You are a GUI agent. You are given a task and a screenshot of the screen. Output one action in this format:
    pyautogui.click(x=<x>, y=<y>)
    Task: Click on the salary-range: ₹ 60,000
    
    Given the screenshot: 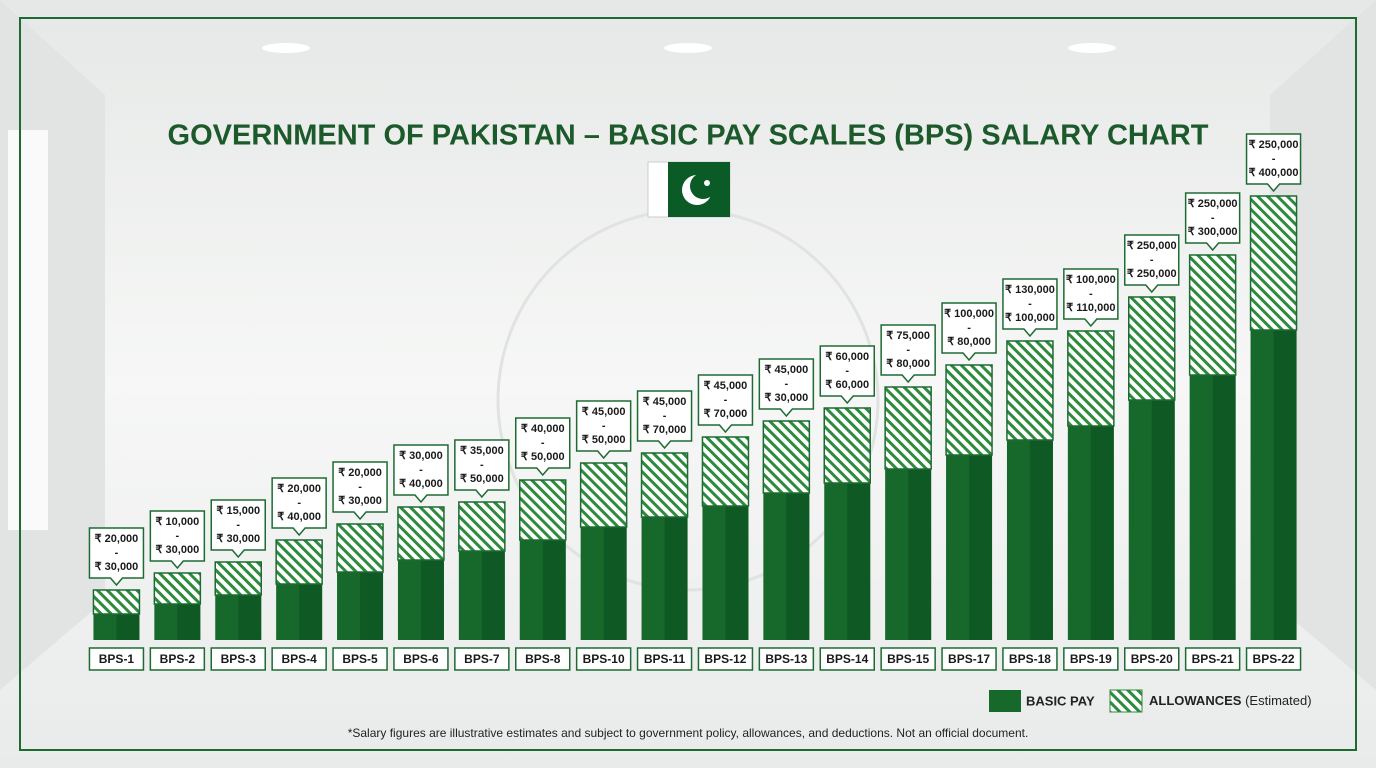 What is the action you would take?
    pyautogui.click(x=847, y=385)
    